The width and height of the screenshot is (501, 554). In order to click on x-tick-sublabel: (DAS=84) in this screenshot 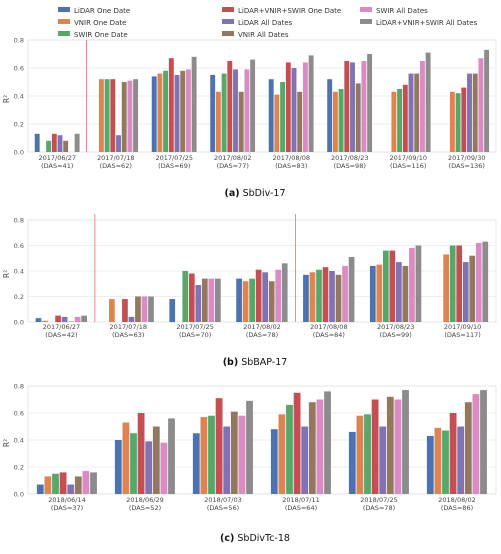, I will do `click(329, 335)`.